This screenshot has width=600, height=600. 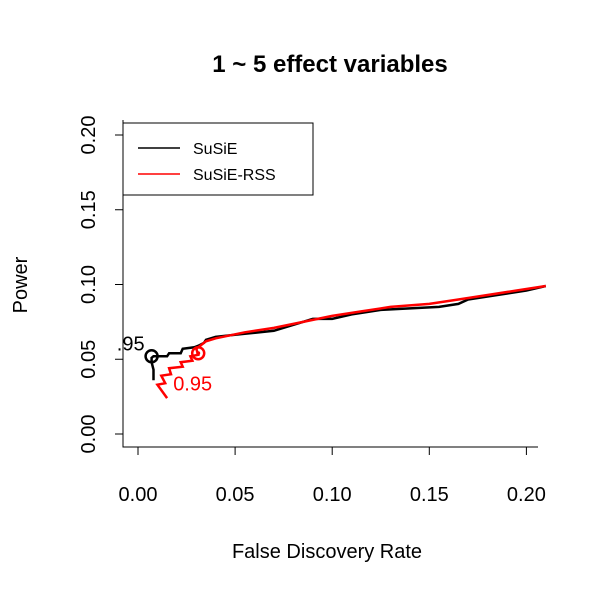 What do you see at coordinates (429, 495) in the screenshot?
I see `x-tick-label: 0.15` at bounding box center [429, 495].